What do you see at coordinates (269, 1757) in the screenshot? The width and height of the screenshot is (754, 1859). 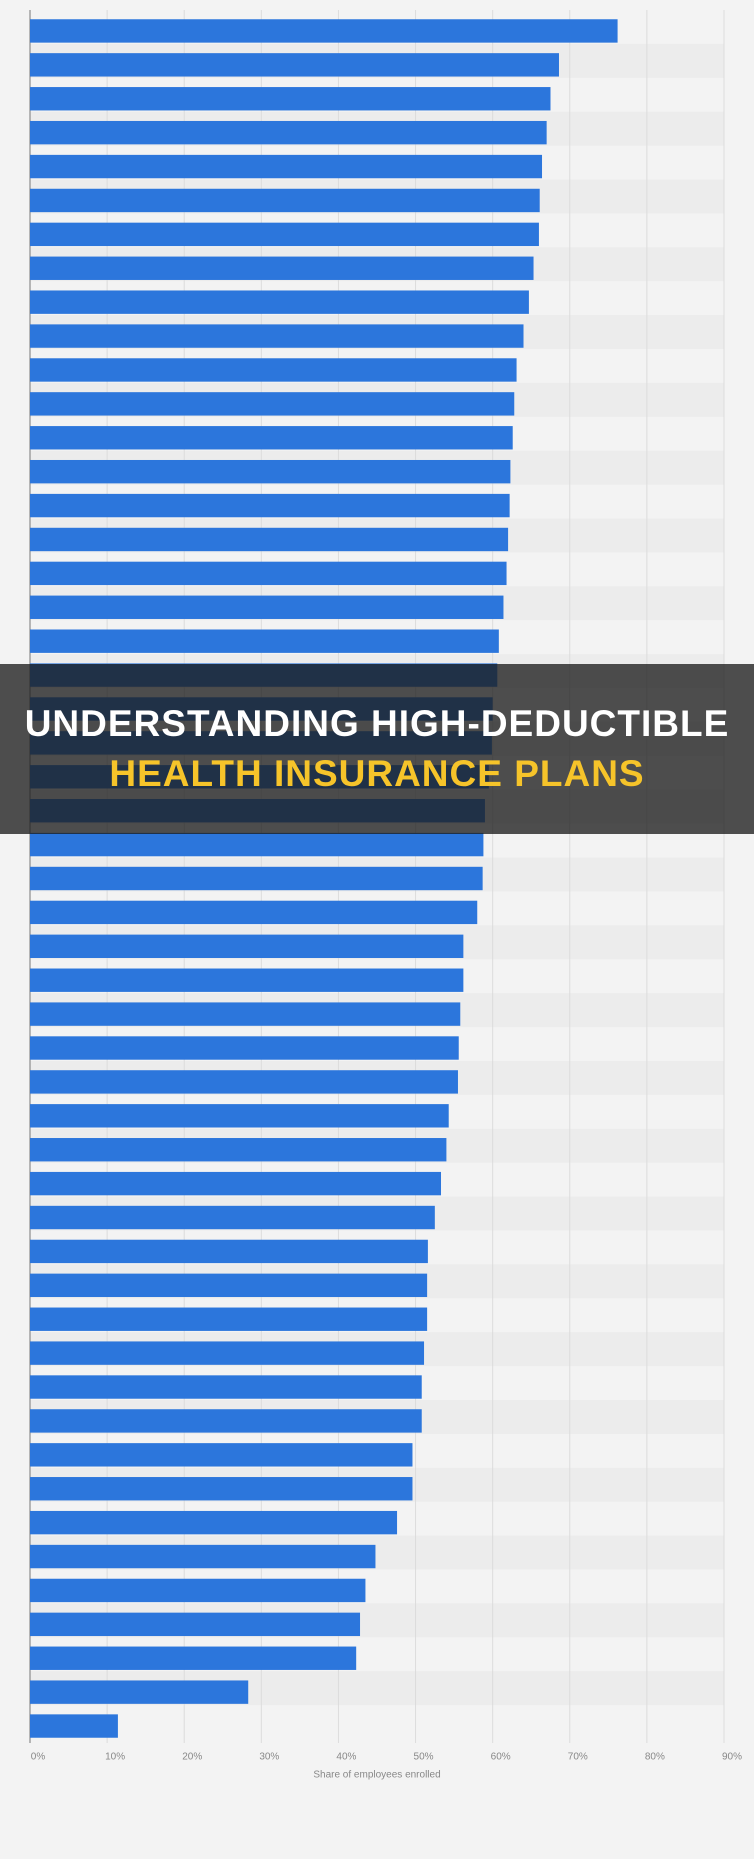 I see `x-tick-label: 30%` at bounding box center [269, 1757].